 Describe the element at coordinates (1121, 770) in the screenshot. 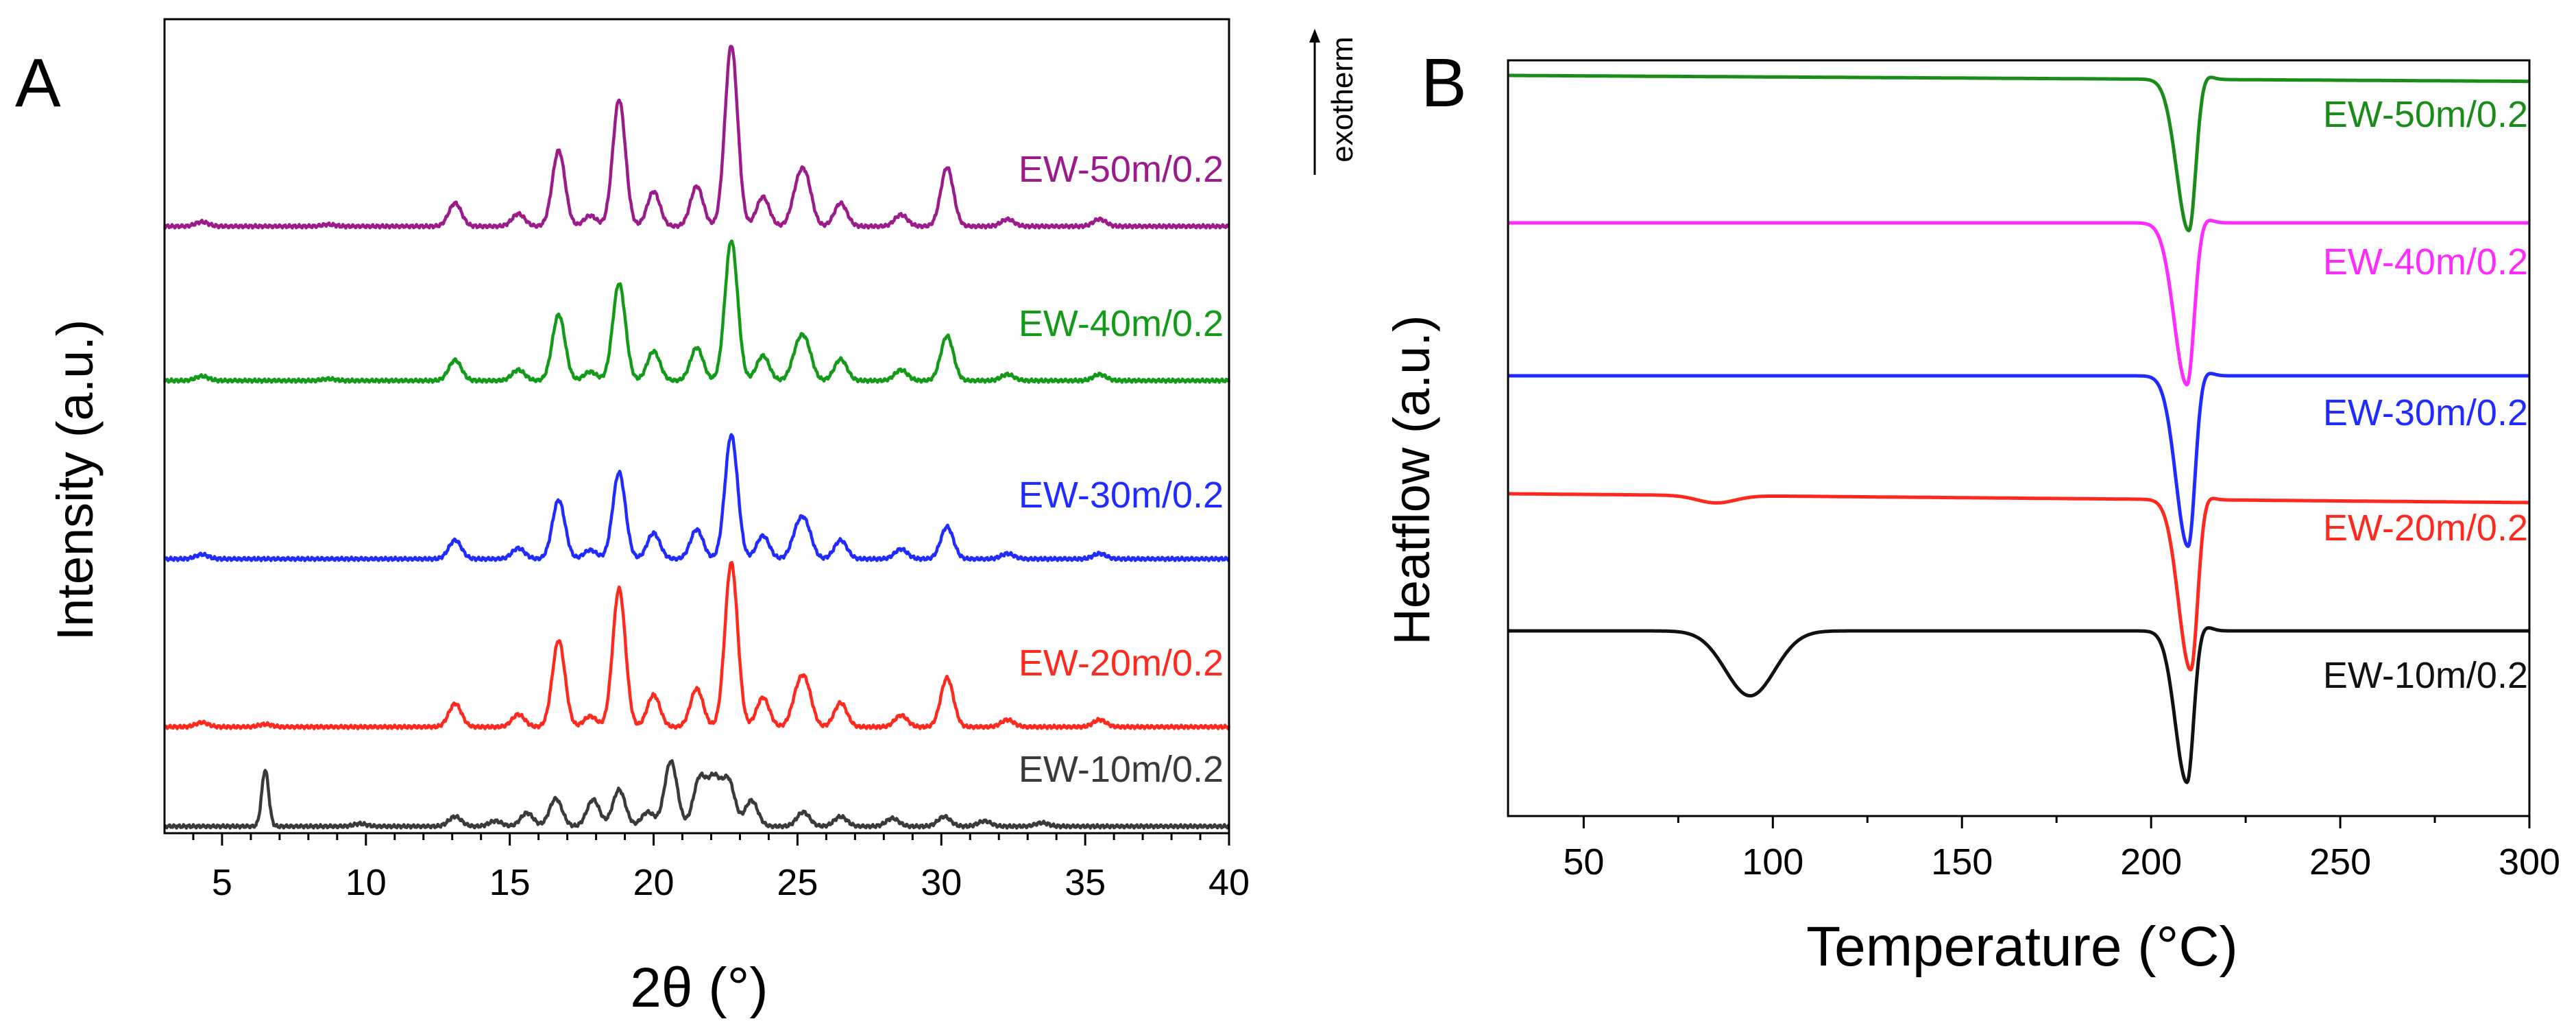

I see `xrd-label-ew-10m-0-2: EW-10m/0.2` at that location.